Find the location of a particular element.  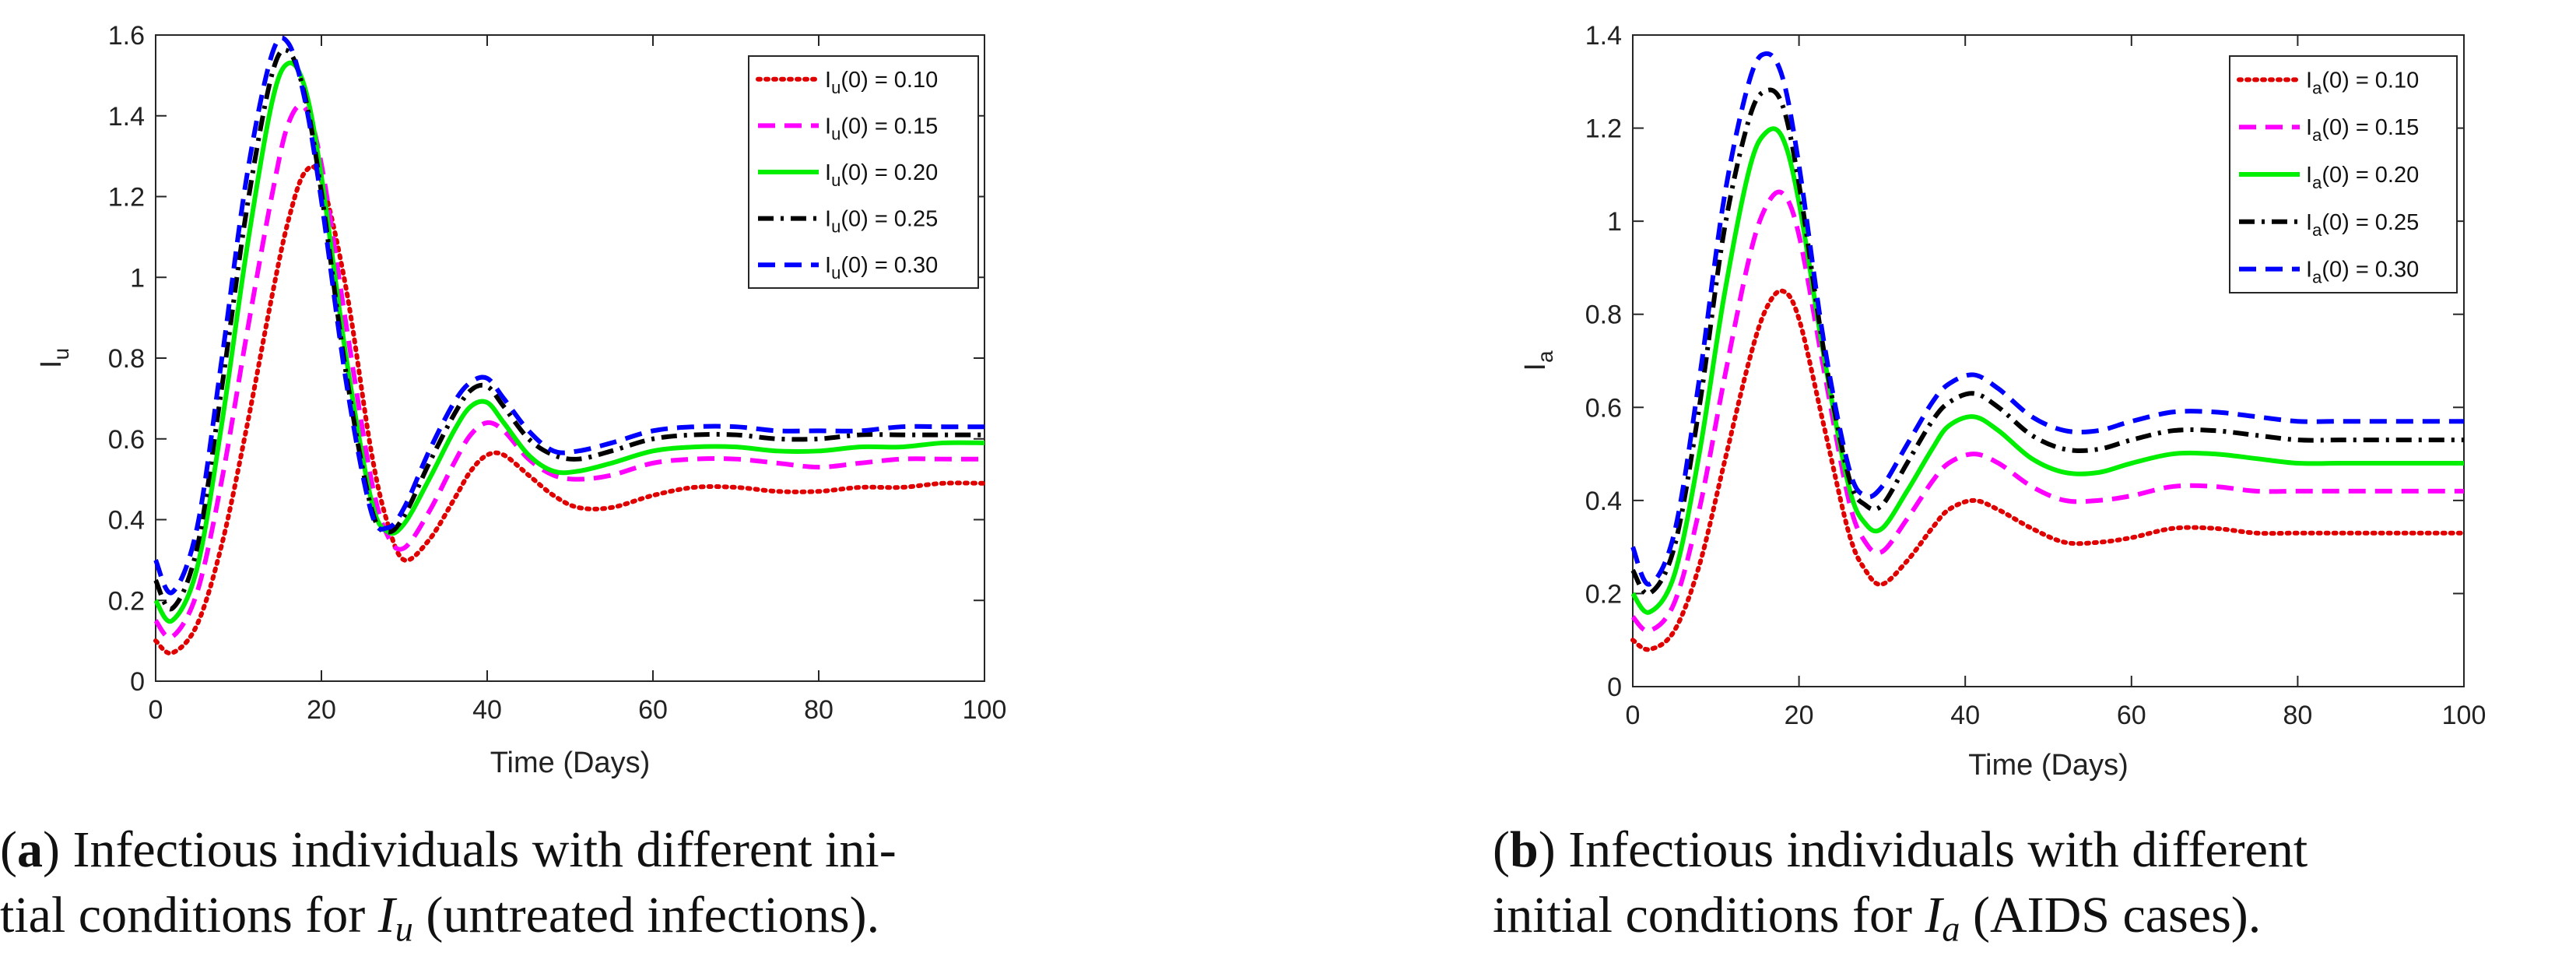

caption-a-letter: a is located at coordinates (30, 849).